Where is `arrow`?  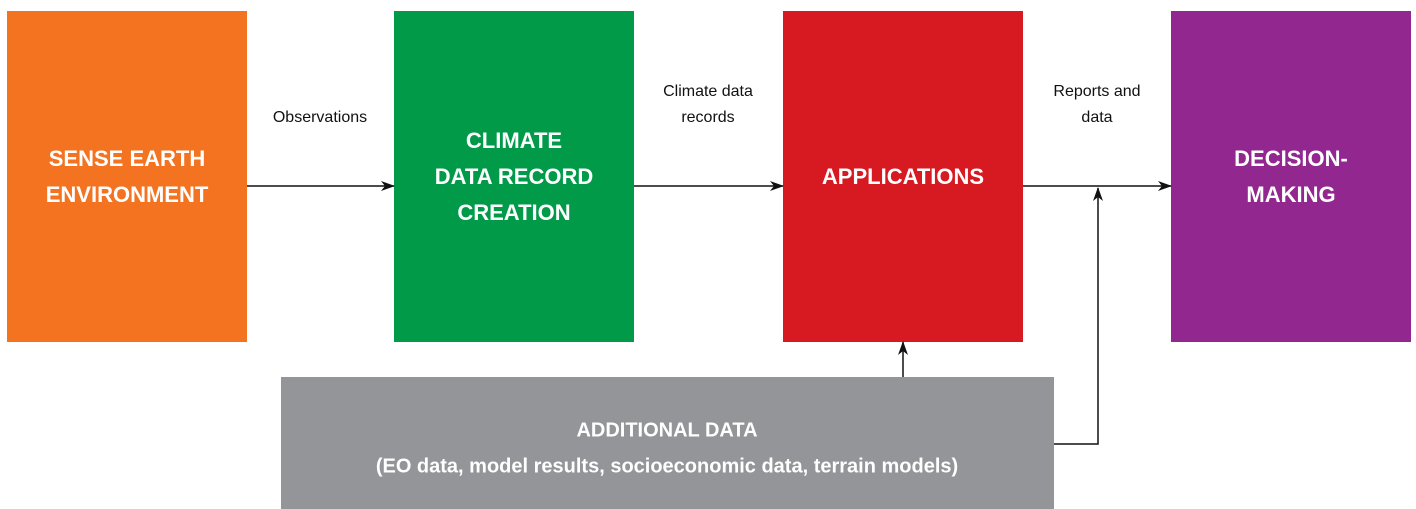 arrow is located at coordinates (1078, 316).